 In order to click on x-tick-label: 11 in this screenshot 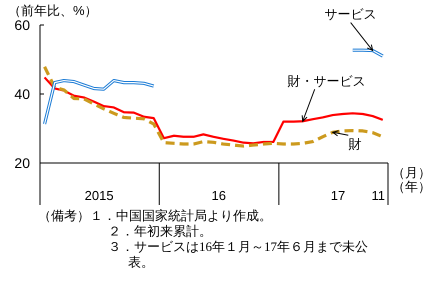, I will do `click(378, 195)`.